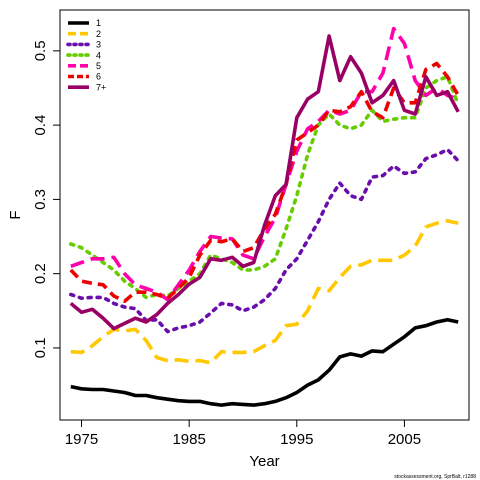 This screenshot has width=480, height=480. Describe the element at coordinates (296, 439) in the screenshot. I see `x-tick-label: 1995` at that location.